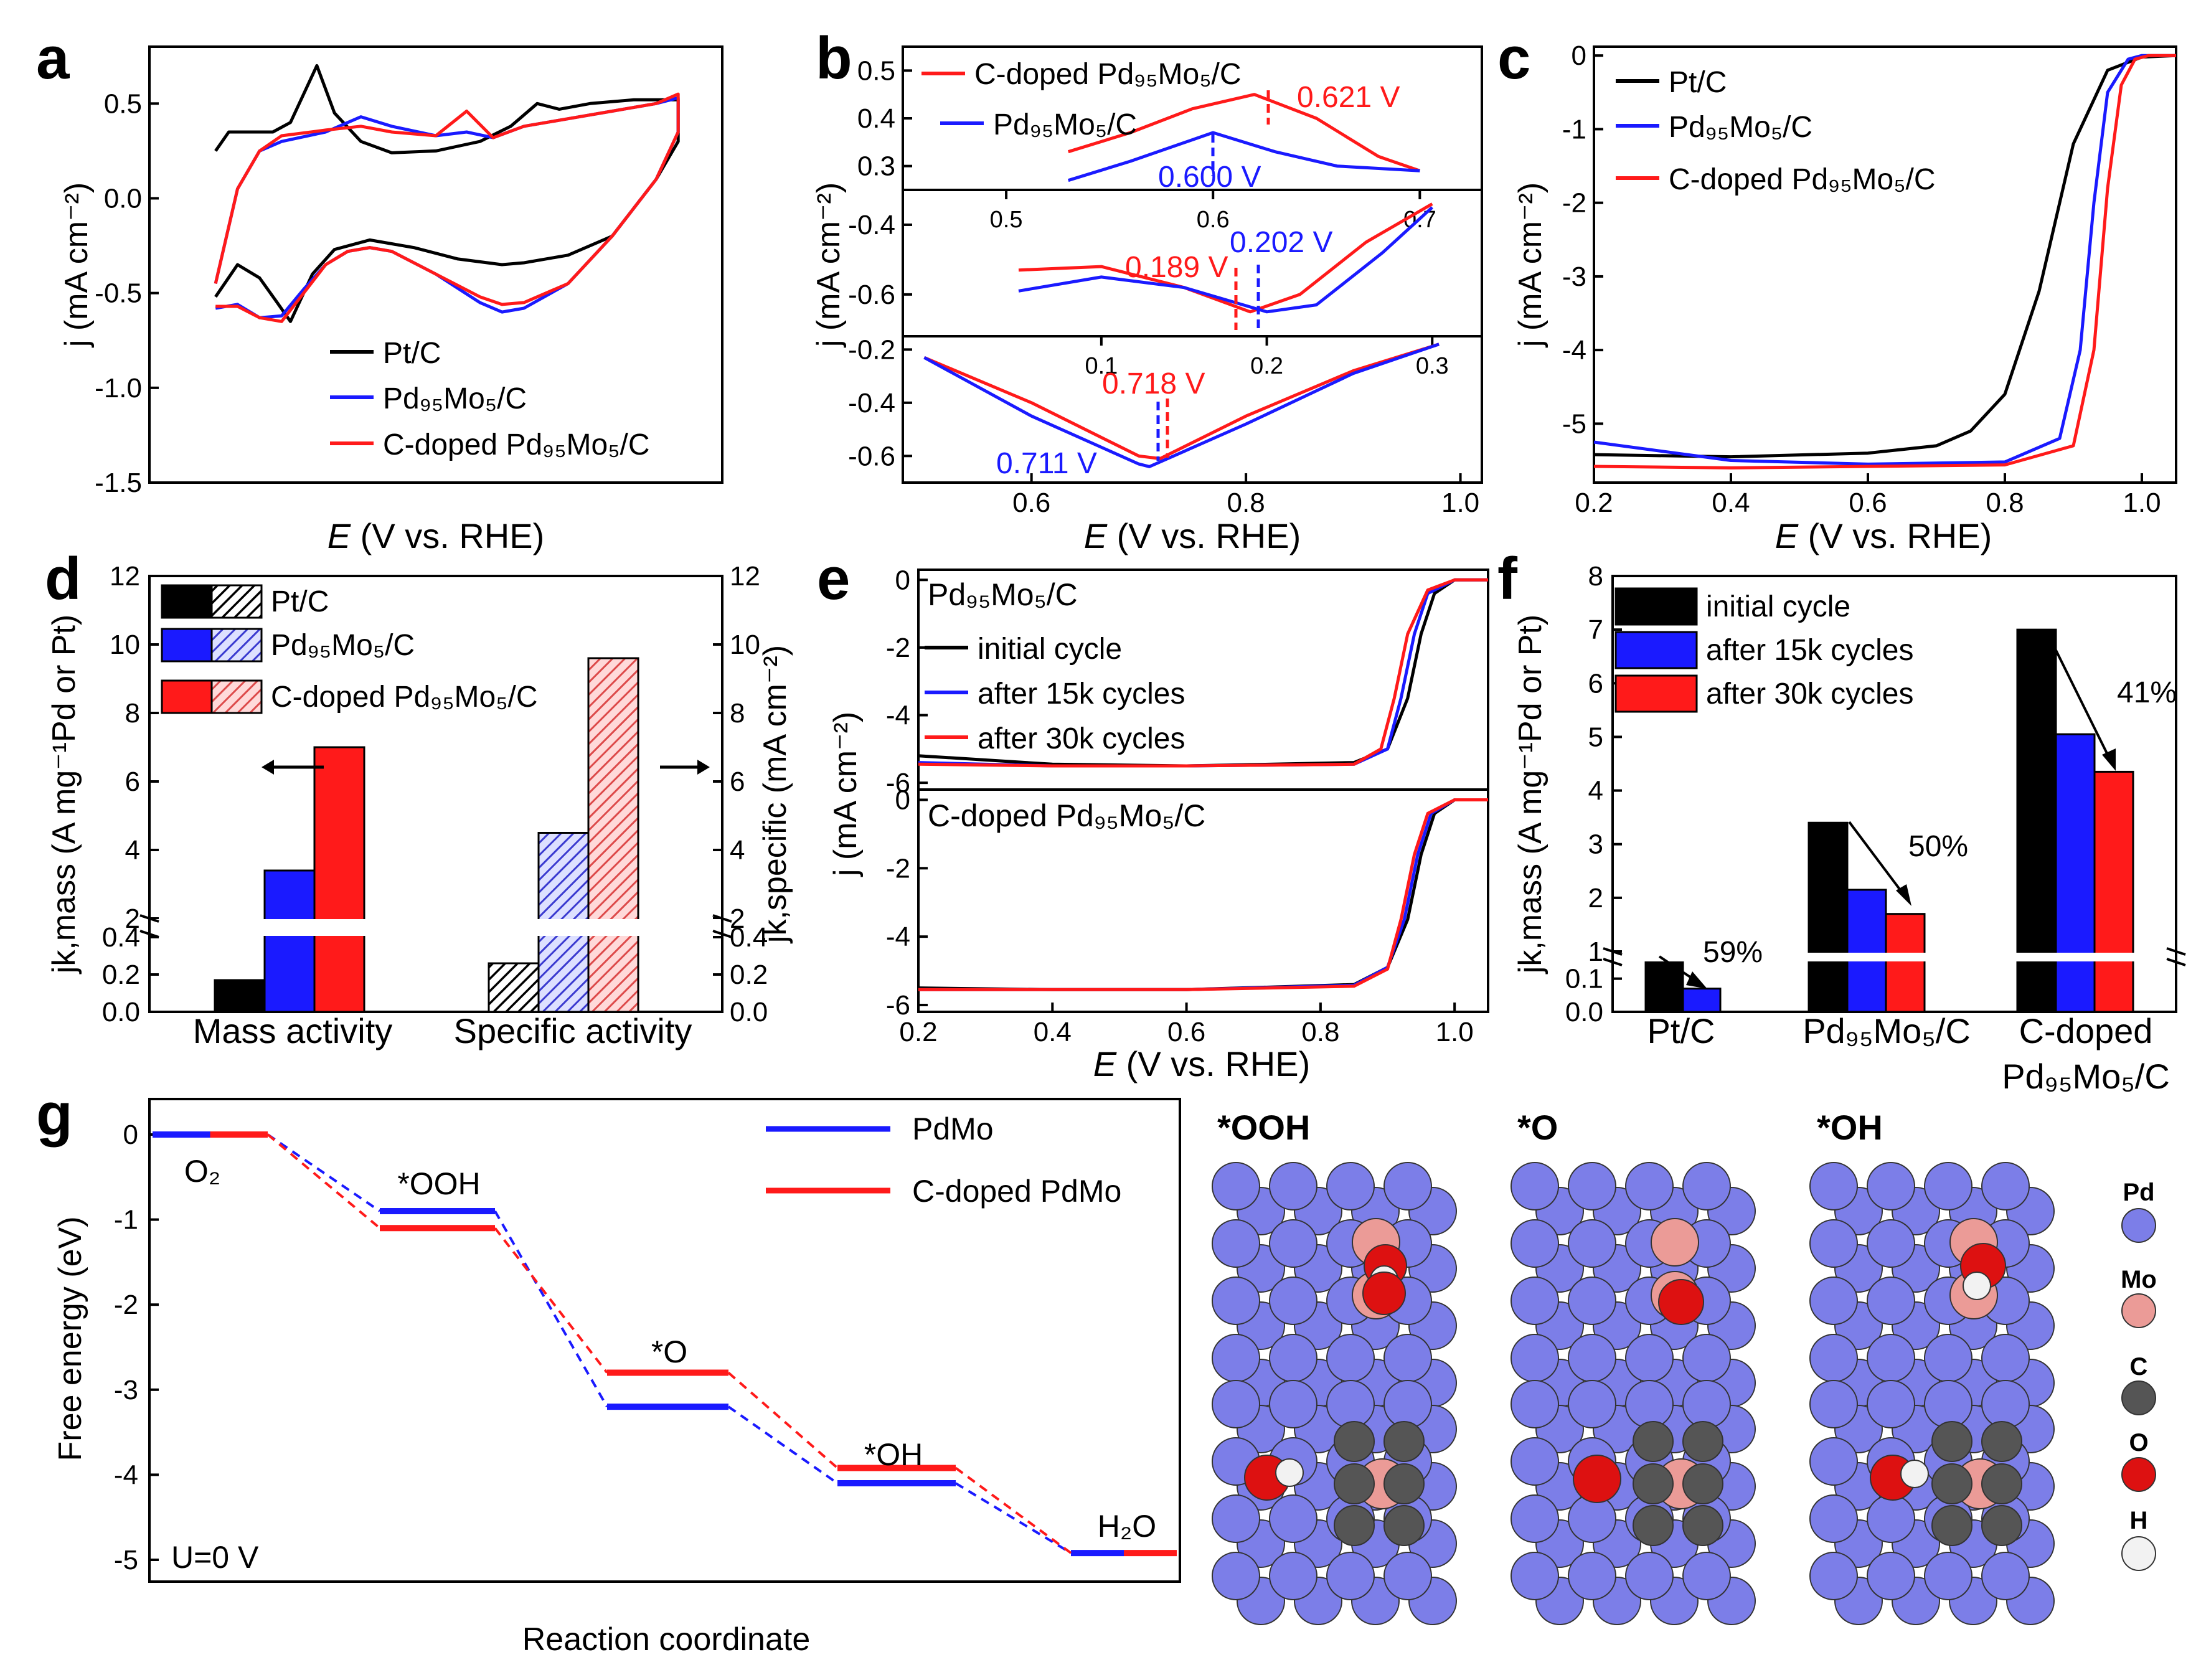 The width and height of the screenshot is (2201, 1680). I want to click on o-atom, so click(1384, 1293).